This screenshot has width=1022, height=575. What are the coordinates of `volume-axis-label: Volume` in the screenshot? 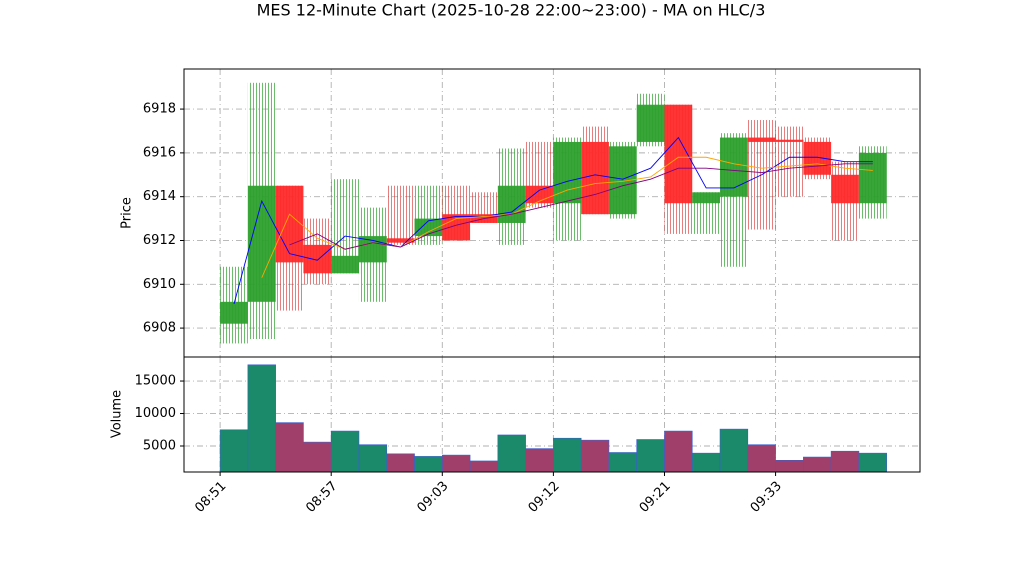 It's located at (117, 414).